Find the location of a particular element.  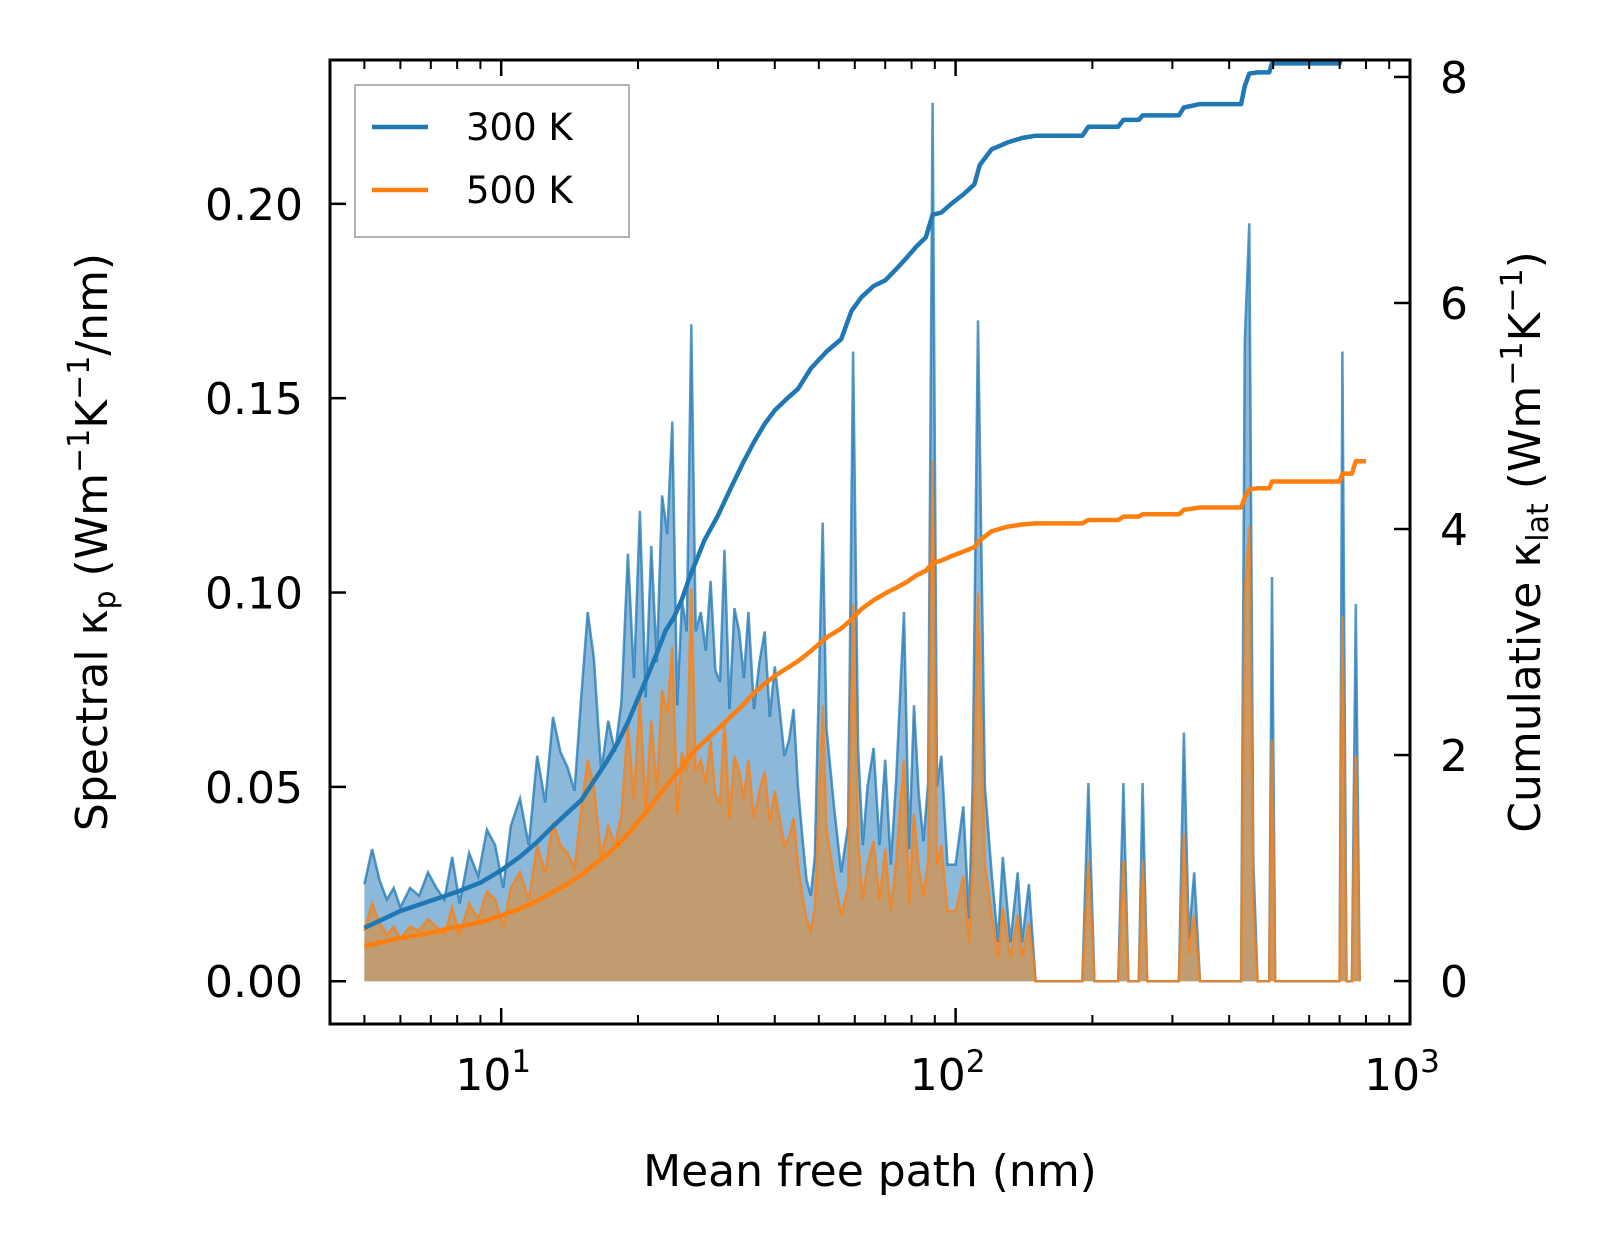

y-right-tick-label: 4 is located at coordinates (1454, 530).